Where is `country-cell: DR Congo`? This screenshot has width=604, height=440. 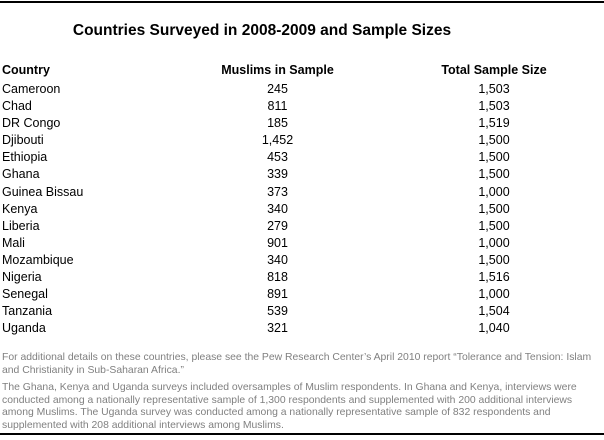 country-cell: DR Congo is located at coordinates (31, 123).